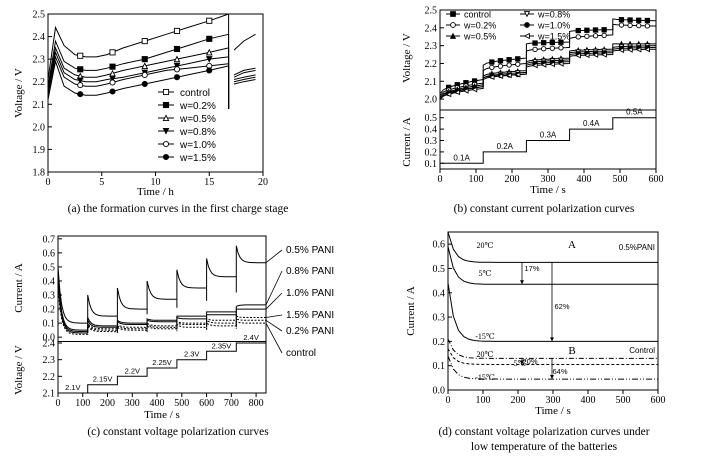 This screenshot has height=458, width=712. What do you see at coordinates (411, 311) in the screenshot?
I see `panel-d-y-axis-title: Current / A` at bounding box center [411, 311].